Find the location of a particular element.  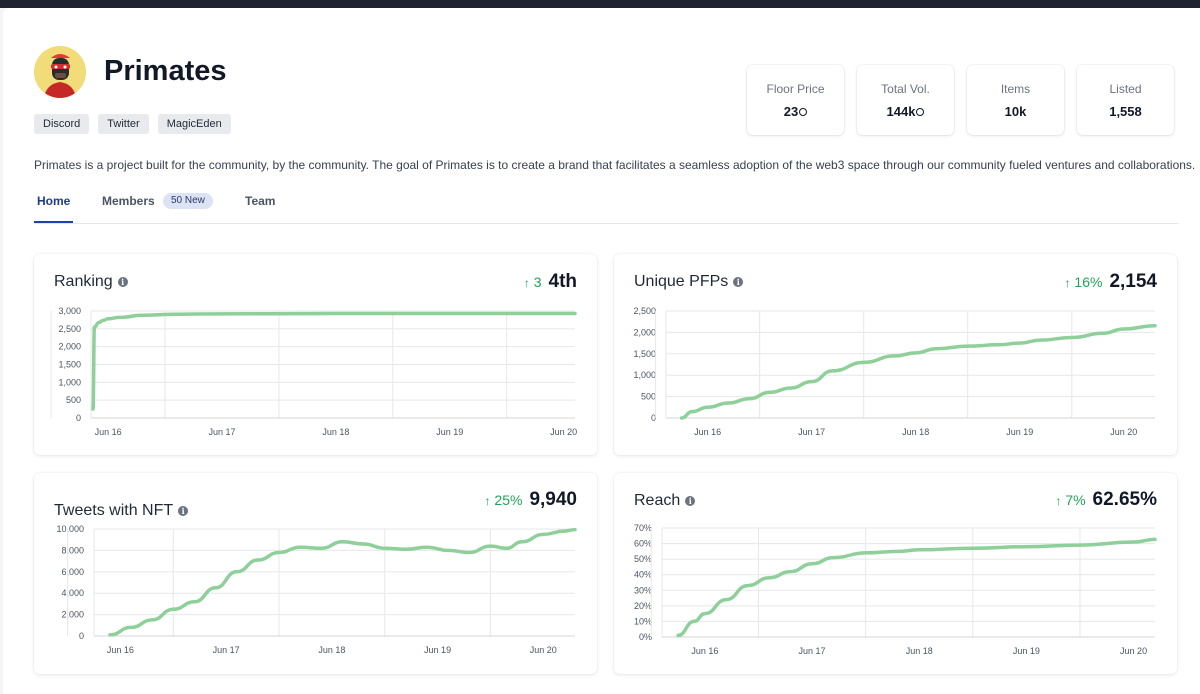

total-volume-value: 144k is located at coordinates (901, 111).